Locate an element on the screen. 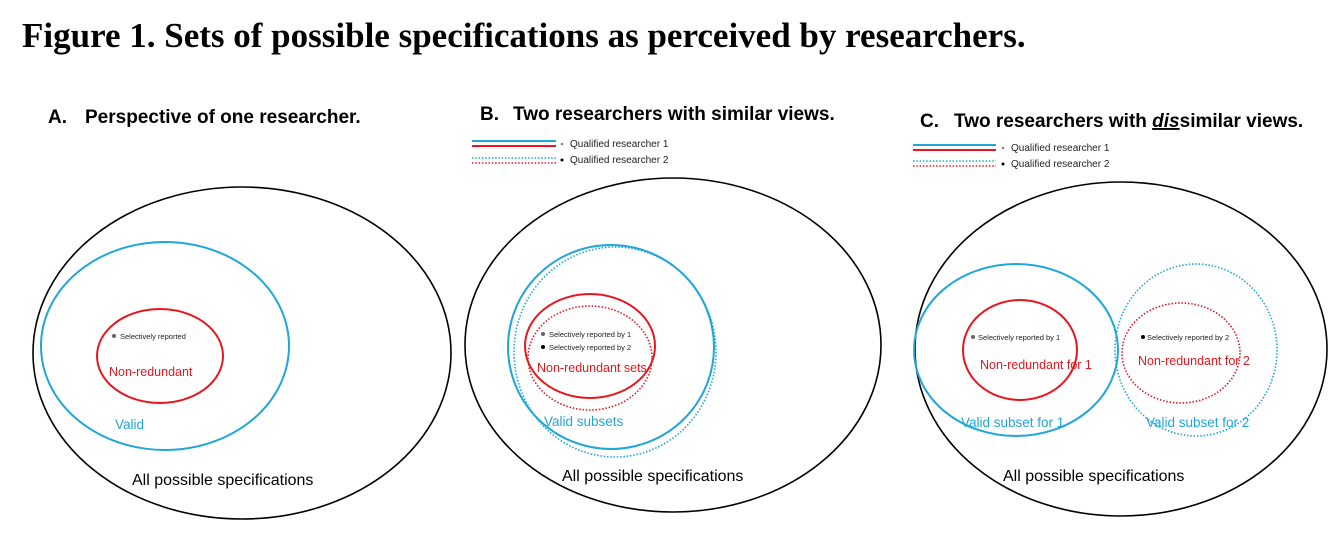 This screenshot has width=1335, height=538. panel-c-dot-2-label: Selectively reported by 2 is located at coordinates (1188, 337).